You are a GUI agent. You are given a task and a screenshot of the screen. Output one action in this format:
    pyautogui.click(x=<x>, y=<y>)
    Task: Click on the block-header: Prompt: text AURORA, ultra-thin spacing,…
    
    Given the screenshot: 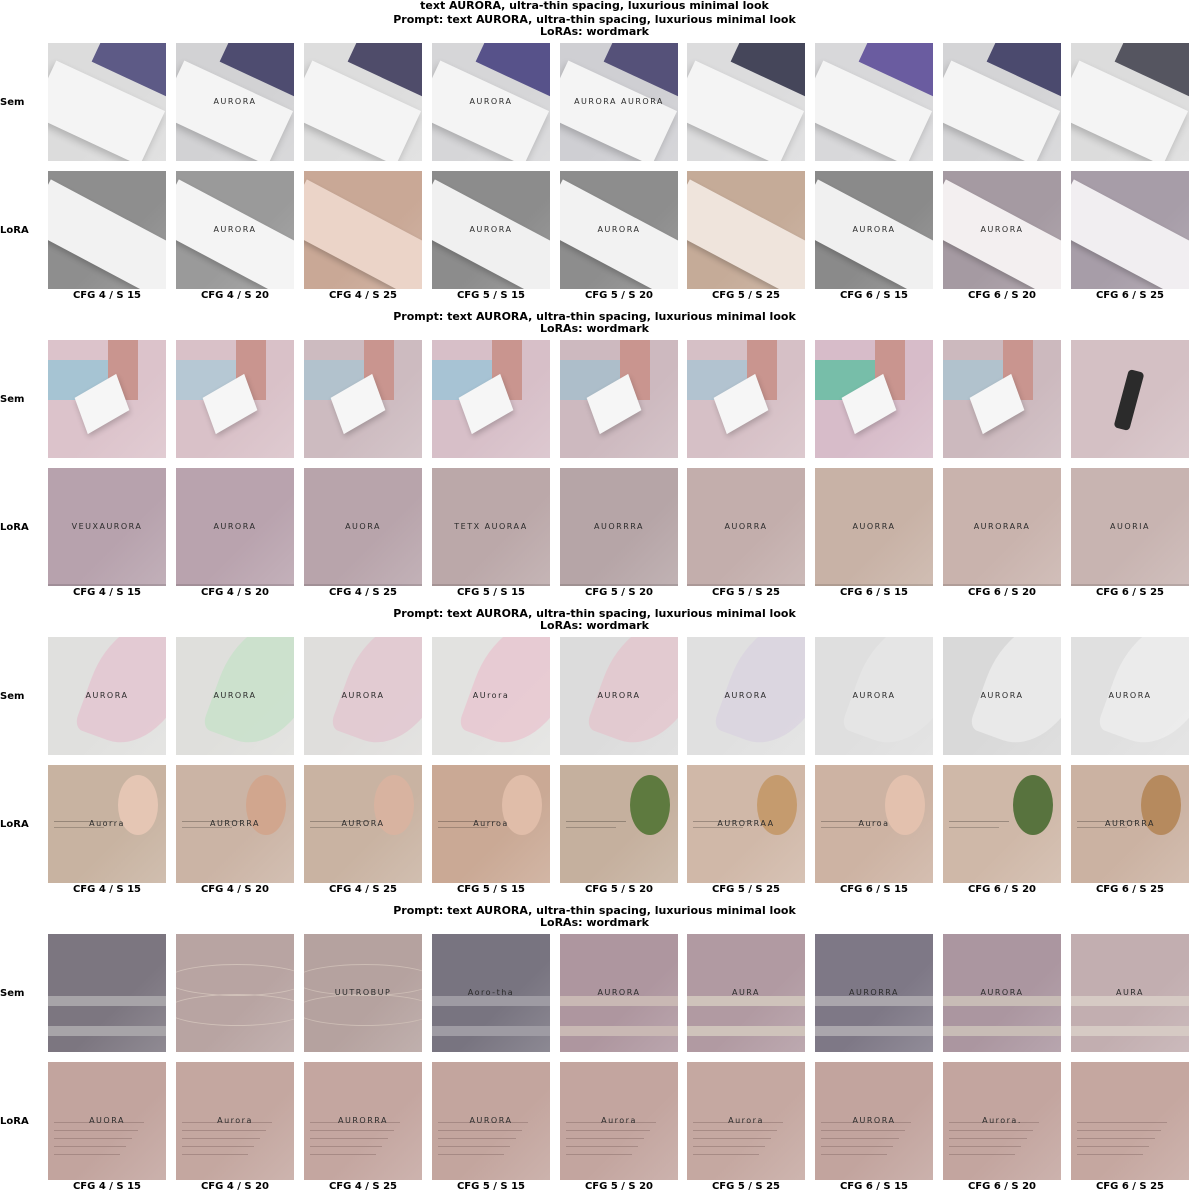 What is the action you would take?
    pyautogui.click(x=594, y=323)
    